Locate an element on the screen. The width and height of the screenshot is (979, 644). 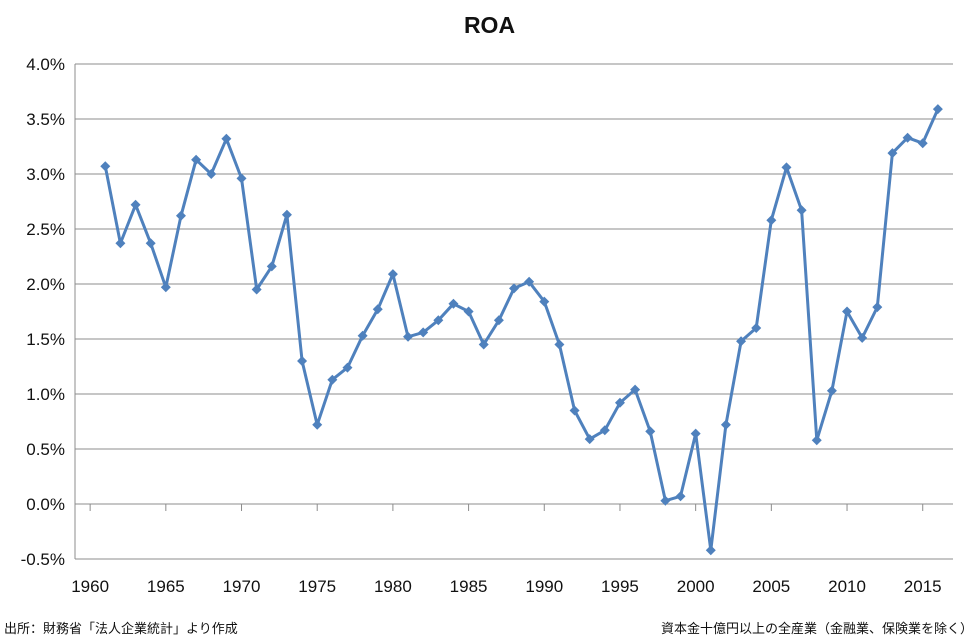
y-tick-label: -0.5% is located at coordinates (43, 559).